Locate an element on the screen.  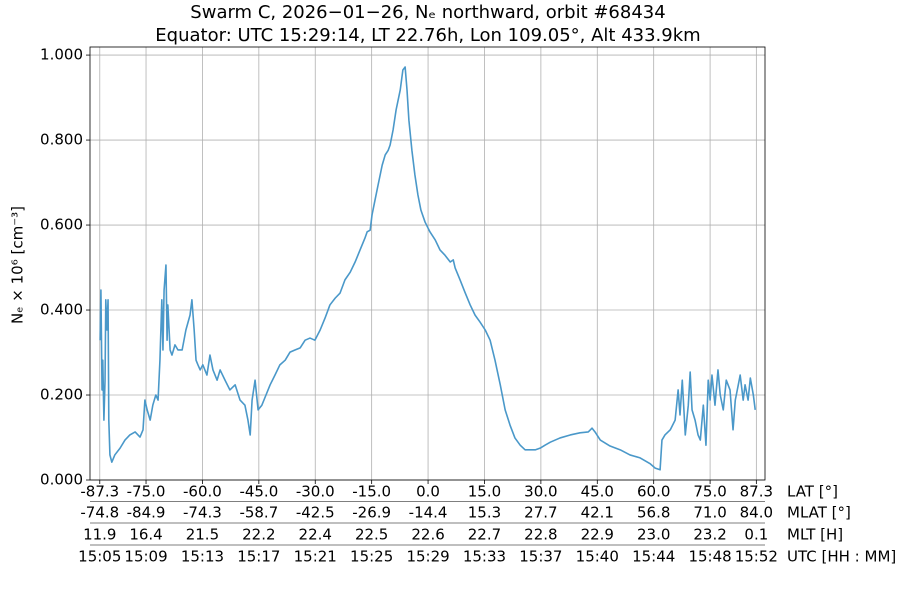
x-row-label: 15:25 is located at coordinates (371, 557).